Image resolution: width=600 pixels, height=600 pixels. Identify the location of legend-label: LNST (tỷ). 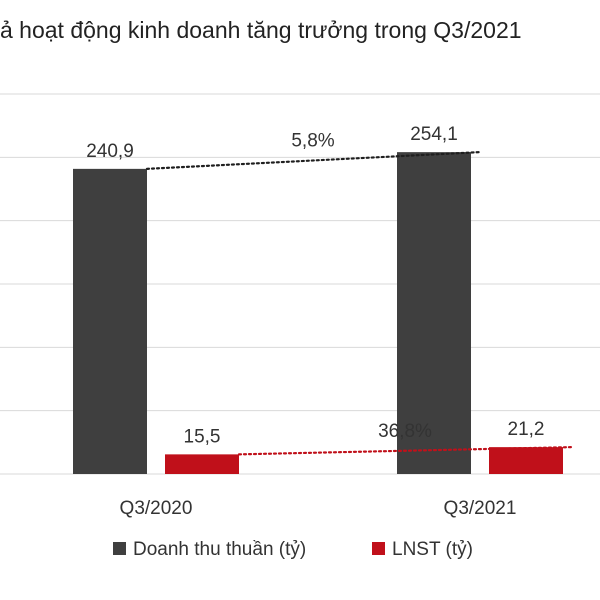
(432, 549).